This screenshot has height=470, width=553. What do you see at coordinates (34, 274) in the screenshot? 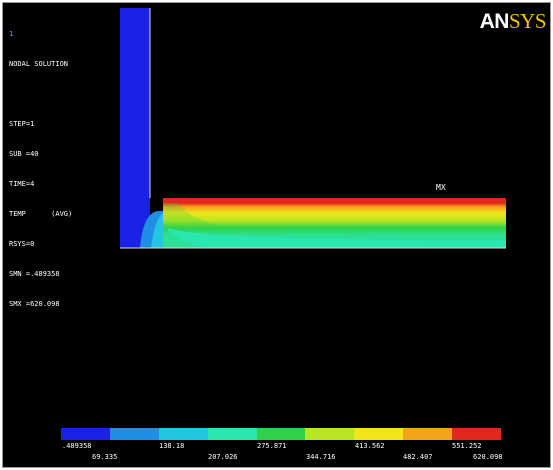
I see `info-smn: SMN =.489358` at bounding box center [34, 274].